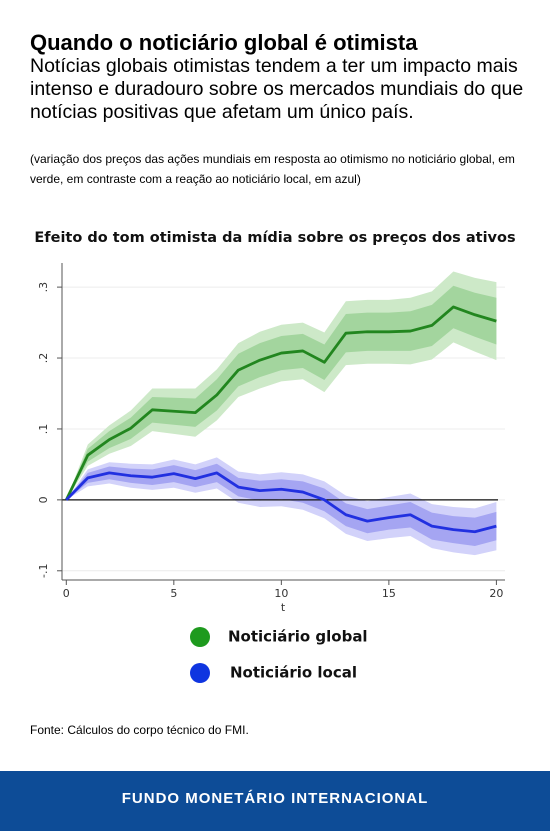  Describe the element at coordinates (173, 593) in the screenshot. I see `x-tick-label: 5` at that location.